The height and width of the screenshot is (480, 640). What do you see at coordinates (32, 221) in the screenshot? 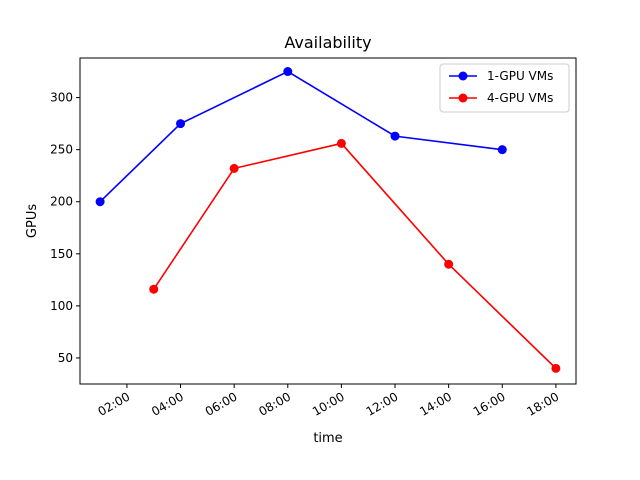
I see `y-axis-label: GPUs` at bounding box center [32, 221].